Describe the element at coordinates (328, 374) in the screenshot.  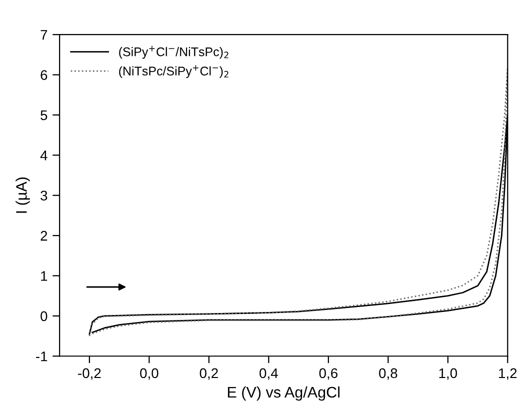
I see `x-tick-label: 0,6` at that location.